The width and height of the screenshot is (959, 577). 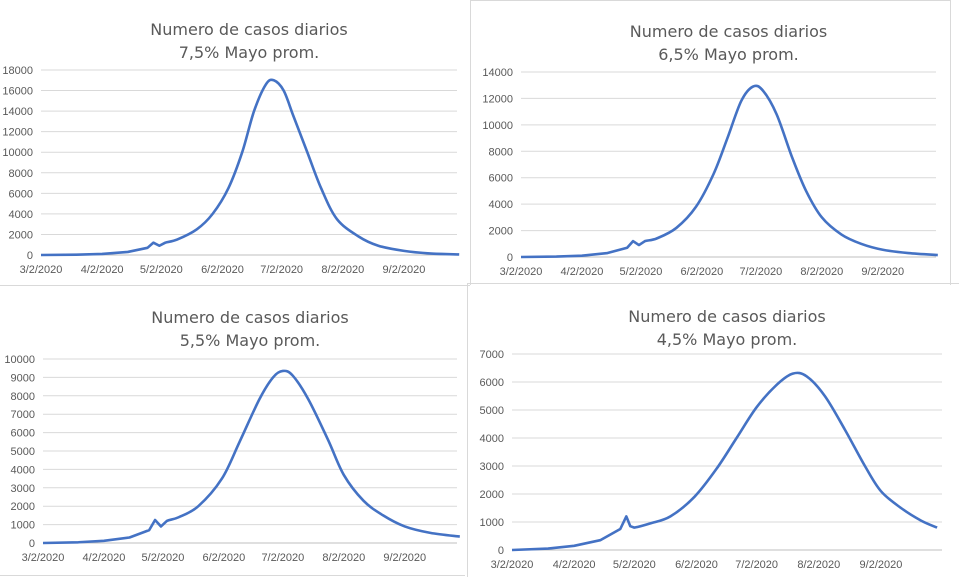 I want to click on chart-title: Numero de casos diarios 5,5% Mayo prom., so click(x=250, y=329).